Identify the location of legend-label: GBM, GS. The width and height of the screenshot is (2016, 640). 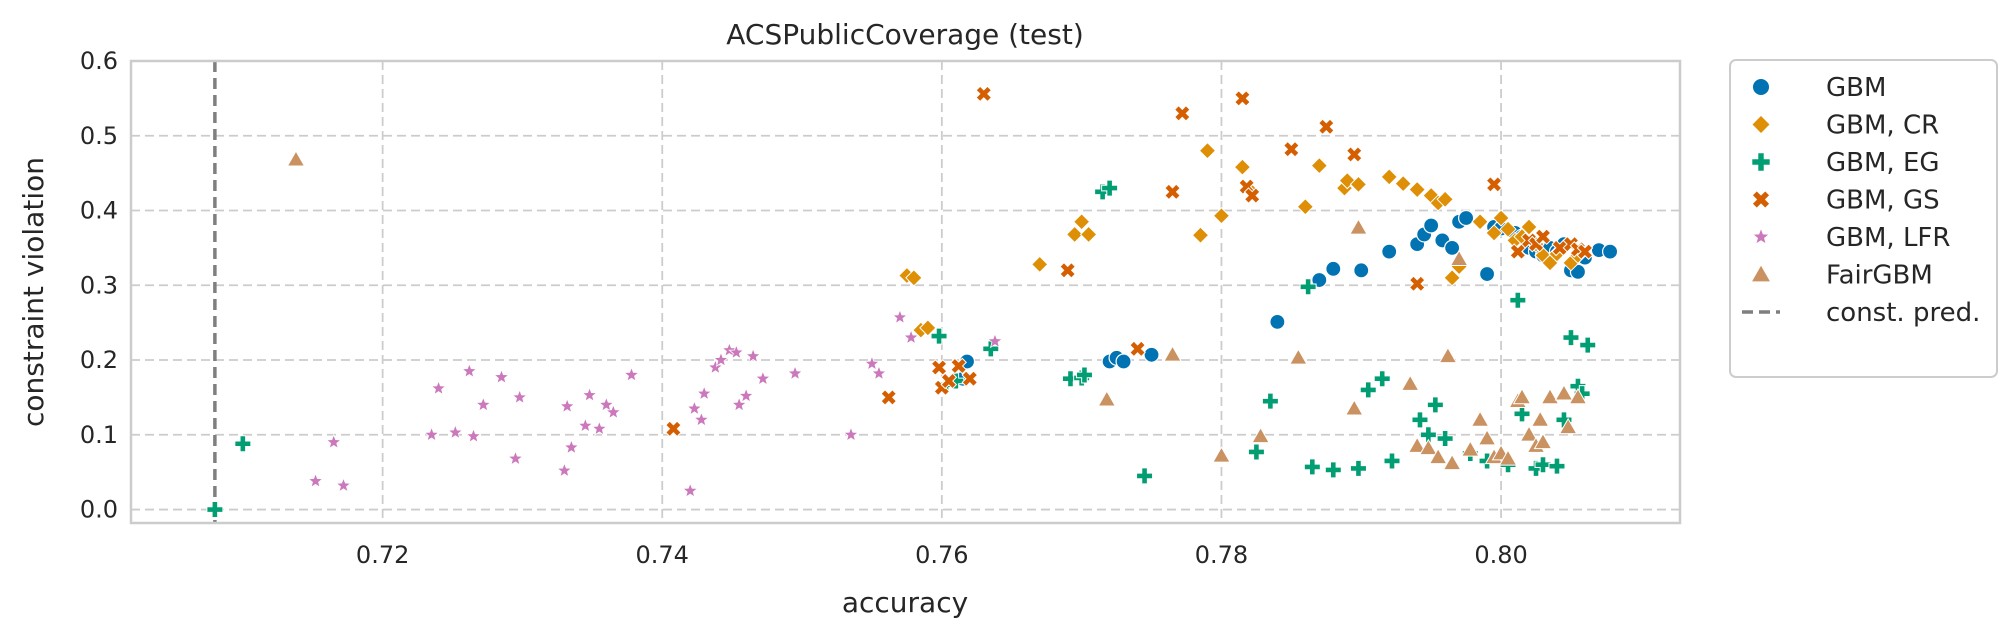
(1883, 201).